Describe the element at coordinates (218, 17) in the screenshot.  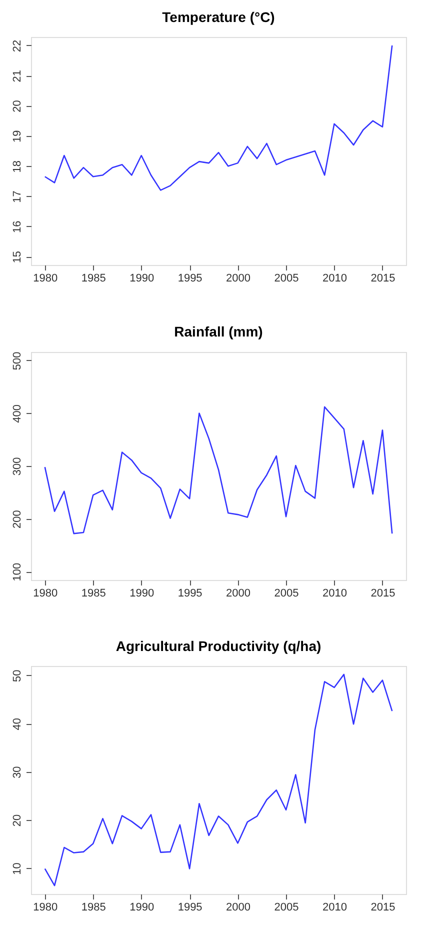
I see `chart-title: Temperature (°C)` at that location.